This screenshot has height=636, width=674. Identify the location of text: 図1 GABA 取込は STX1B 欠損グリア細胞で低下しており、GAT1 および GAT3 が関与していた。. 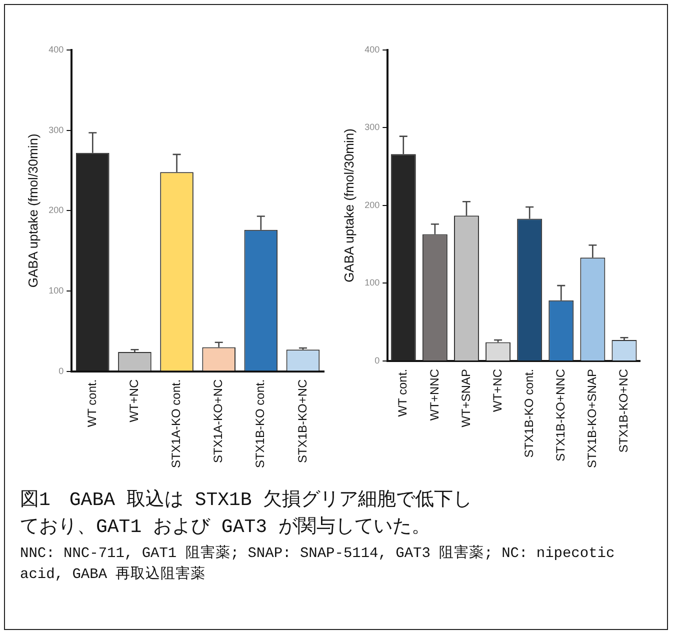
(247, 514).